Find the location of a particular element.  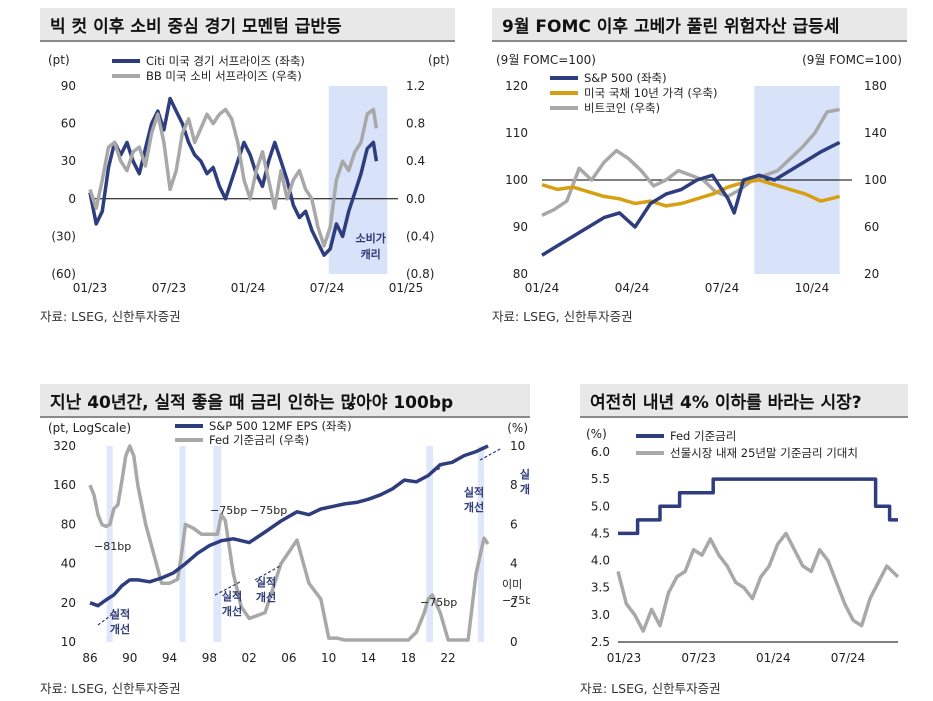

left-axis-tick: 3.5 is located at coordinates (600, 588).